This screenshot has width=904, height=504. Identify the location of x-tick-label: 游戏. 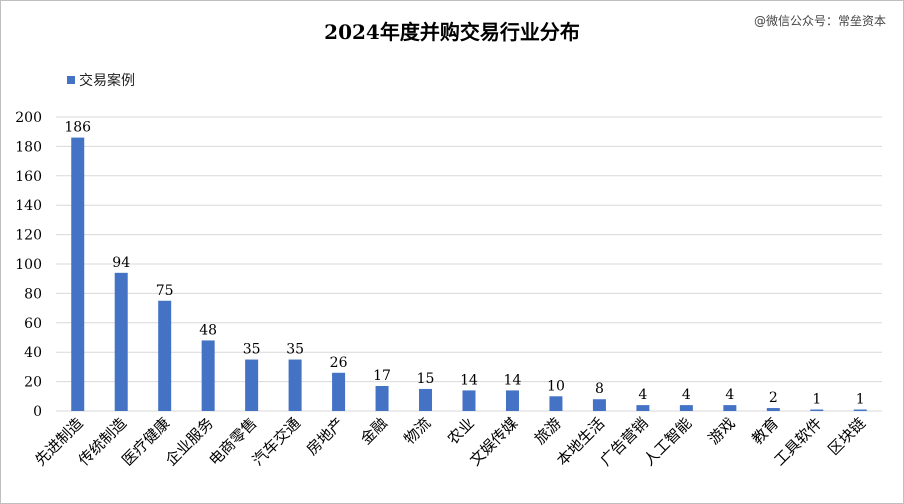
(722, 431).